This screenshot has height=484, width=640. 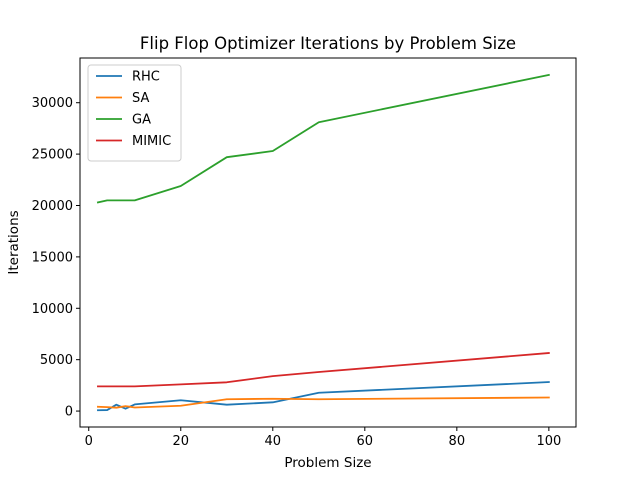 What do you see at coordinates (14, 242) in the screenshot?
I see `y-axis-label: Iterations` at bounding box center [14, 242].